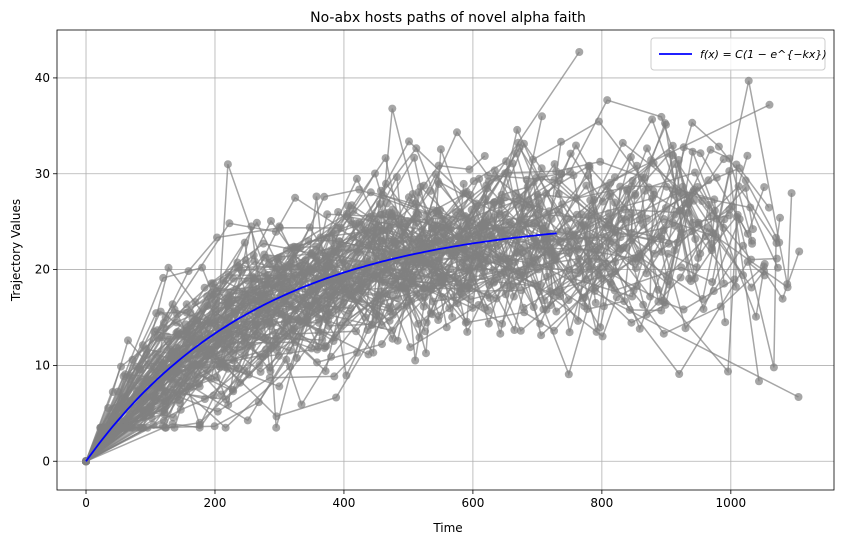  What do you see at coordinates (448, 18) in the screenshot?
I see `chart-title: No-abx hosts paths of novel alpha faith` at bounding box center [448, 18].